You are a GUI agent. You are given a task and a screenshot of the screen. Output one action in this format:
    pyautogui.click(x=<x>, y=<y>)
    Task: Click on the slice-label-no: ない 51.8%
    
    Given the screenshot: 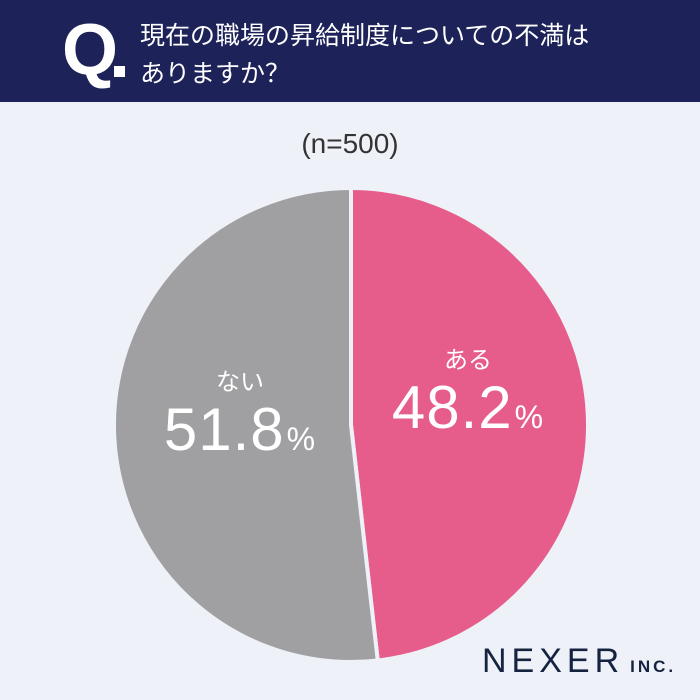 What is the action you would take?
    pyautogui.click(x=240, y=419)
    